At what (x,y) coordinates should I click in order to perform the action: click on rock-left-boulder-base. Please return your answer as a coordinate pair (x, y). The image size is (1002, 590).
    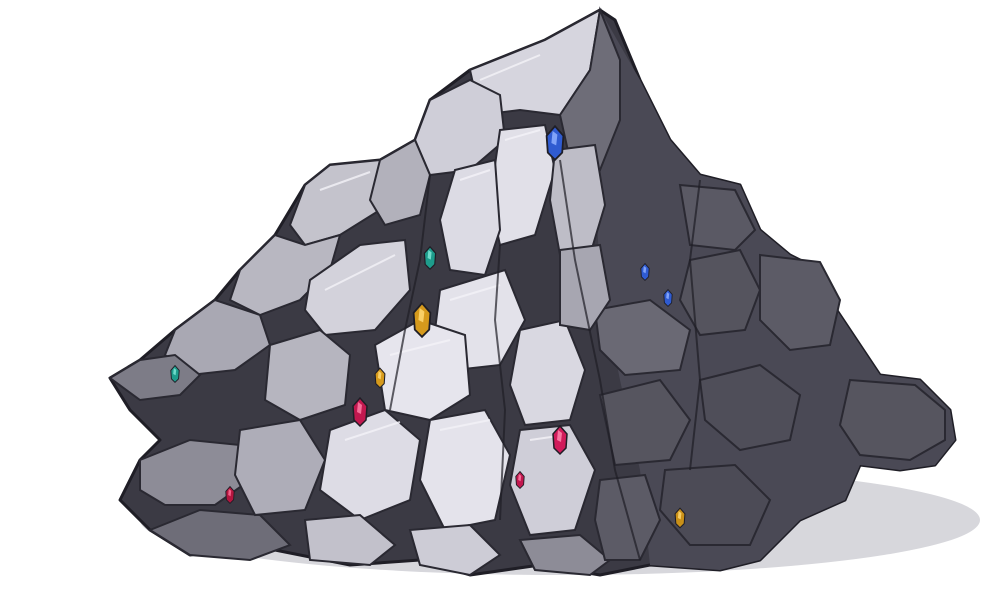
    Looking at the image, I should click on (219, 535).